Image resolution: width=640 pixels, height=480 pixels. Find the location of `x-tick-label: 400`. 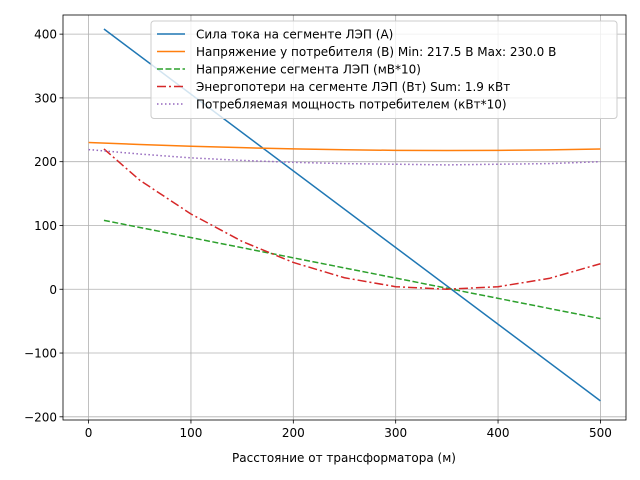

x-tick-label: 400 is located at coordinates (498, 433).